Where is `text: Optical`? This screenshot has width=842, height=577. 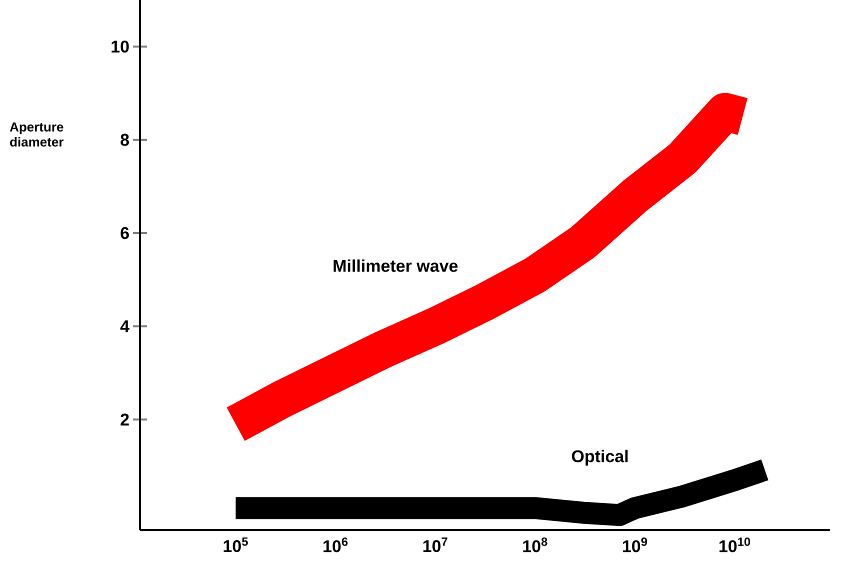 text: Optical is located at coordinates (600, 458).